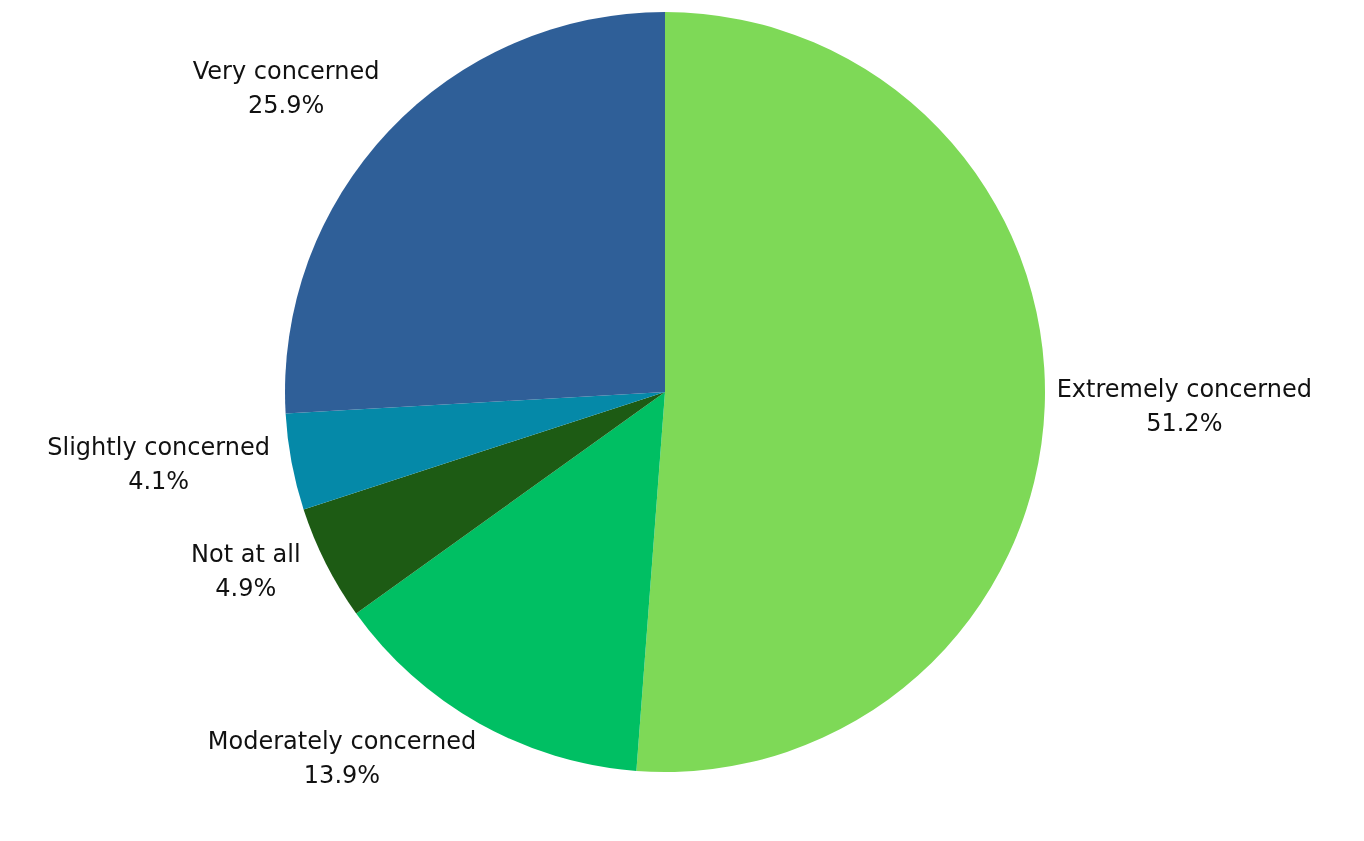  I want to click on data-label: 13.9%, so click(342, 774).